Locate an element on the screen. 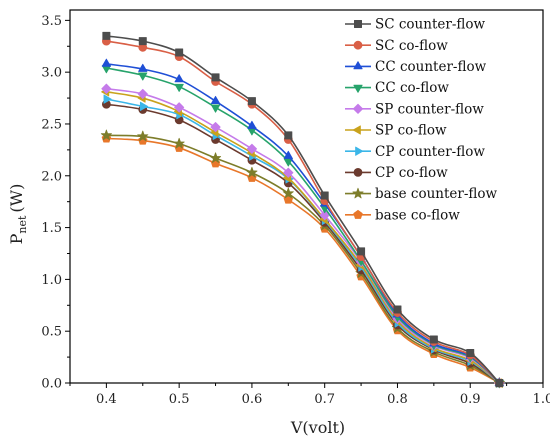 Image resolution: width=550 pixels, height=444 pixels. legend-label: SP co-flow is located at coordinates (411, 131).